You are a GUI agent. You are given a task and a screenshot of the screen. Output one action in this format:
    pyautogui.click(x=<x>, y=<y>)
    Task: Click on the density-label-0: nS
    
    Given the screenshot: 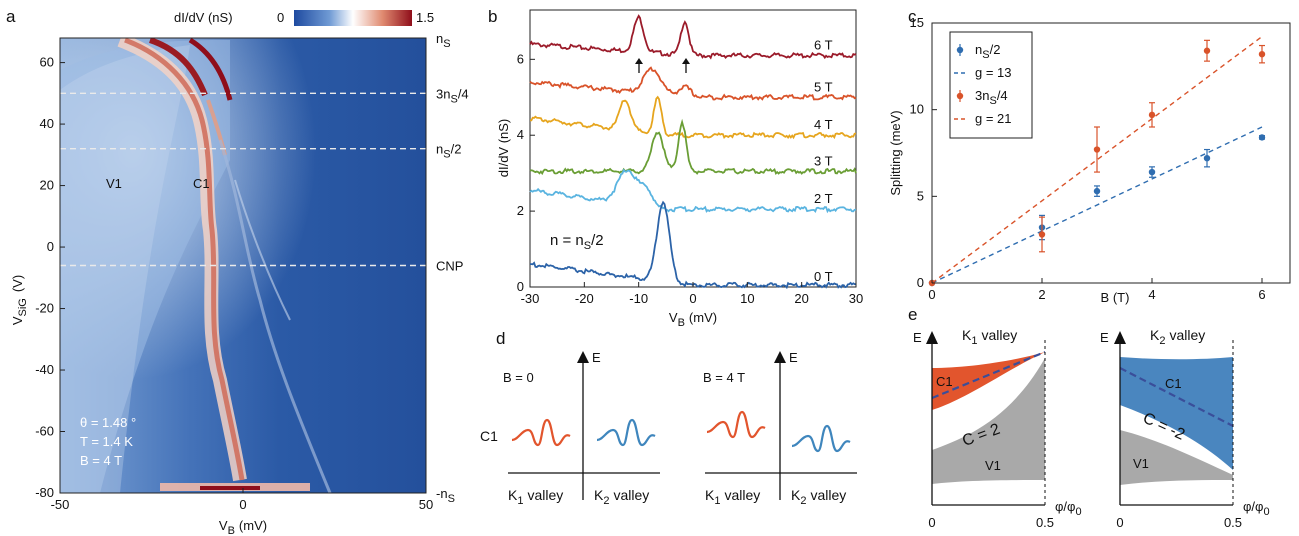 What is the action you would take?
    pyautogui.click(x=443, y=40)
    